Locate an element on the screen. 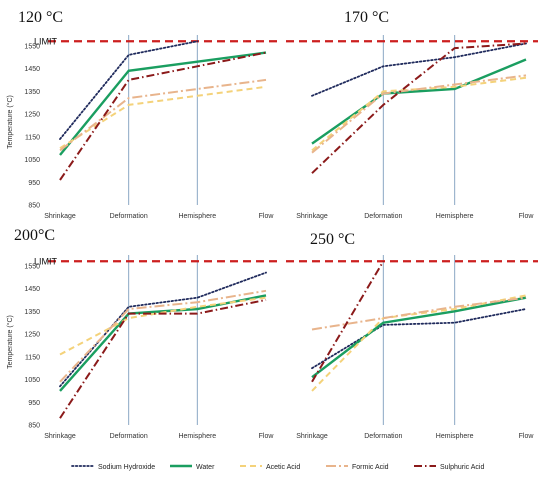 Image resolution: width=550 pixels, height=481 pixels. legend-label: Water is located at coordinates (205, 467).